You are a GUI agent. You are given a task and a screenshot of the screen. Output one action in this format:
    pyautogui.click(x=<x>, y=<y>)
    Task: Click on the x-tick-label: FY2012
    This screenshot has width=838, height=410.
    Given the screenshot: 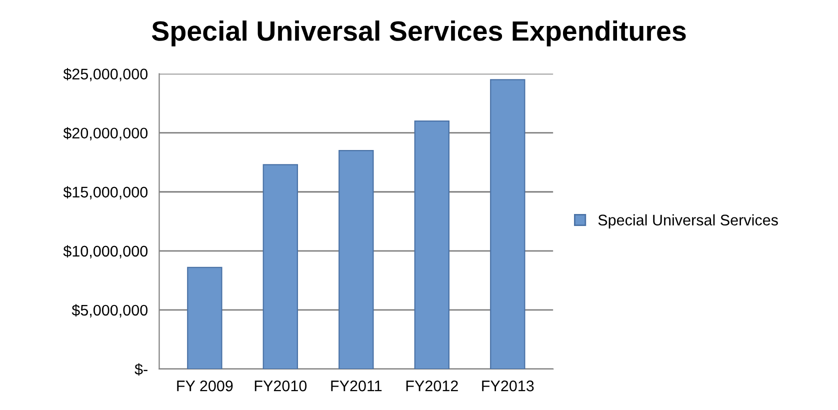 What is the action you would take?
    pyautogui.click(x=432, y=386)
    